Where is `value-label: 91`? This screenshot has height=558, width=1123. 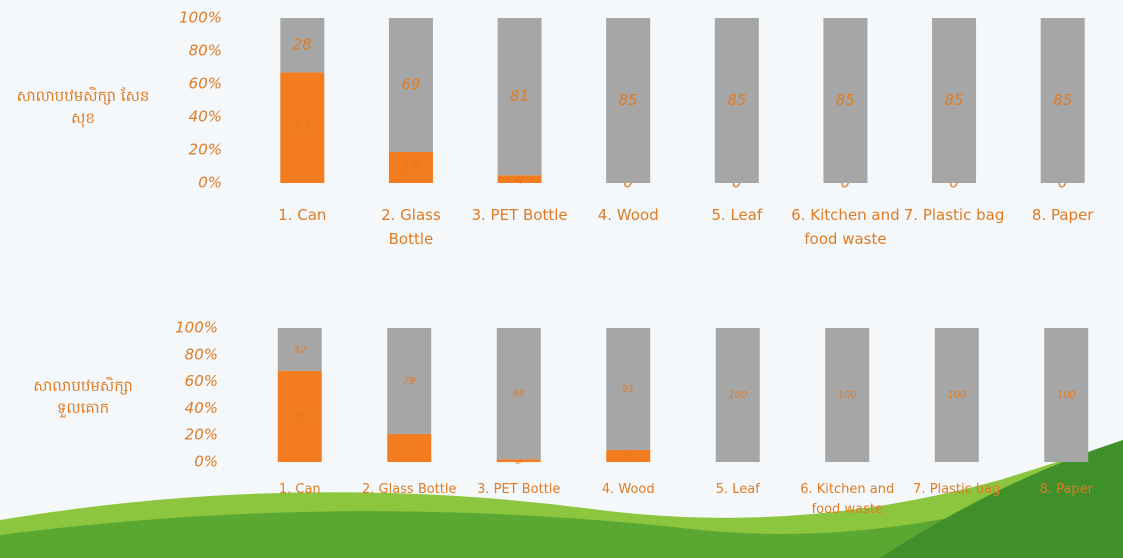
value-label: 91 is located at coordinates (628, 389).